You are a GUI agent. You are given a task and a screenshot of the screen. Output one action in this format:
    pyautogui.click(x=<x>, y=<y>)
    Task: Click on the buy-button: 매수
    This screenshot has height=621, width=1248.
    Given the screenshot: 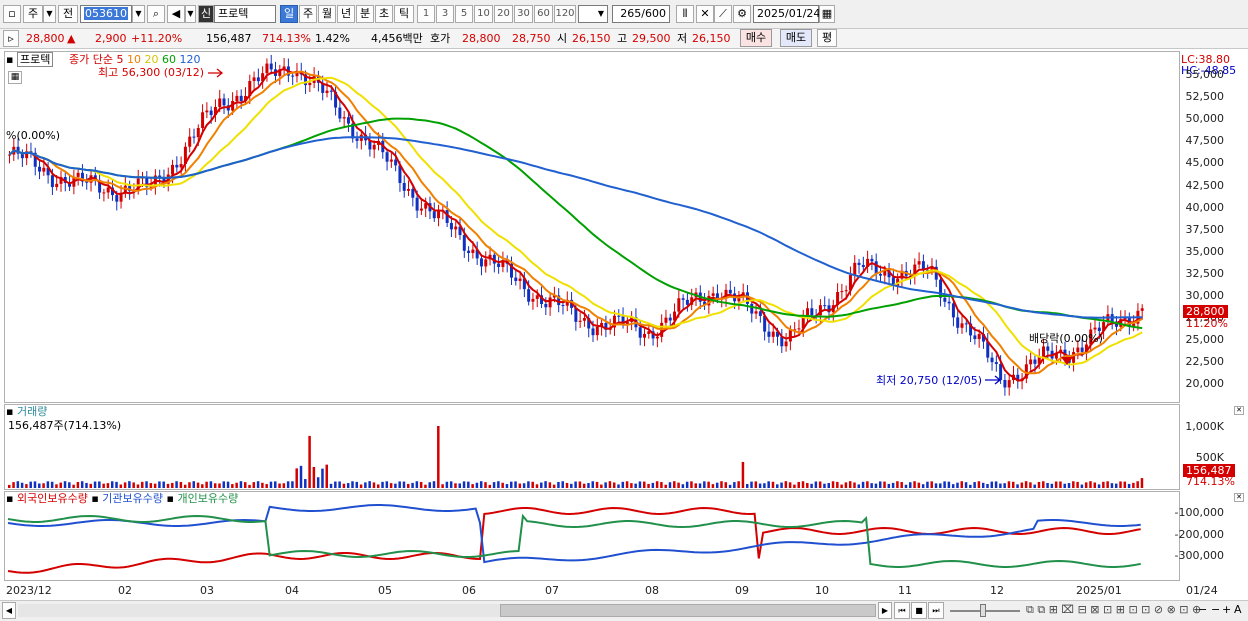 What is the action you would take?
    pyautogui.click(x=756, y=38)
    